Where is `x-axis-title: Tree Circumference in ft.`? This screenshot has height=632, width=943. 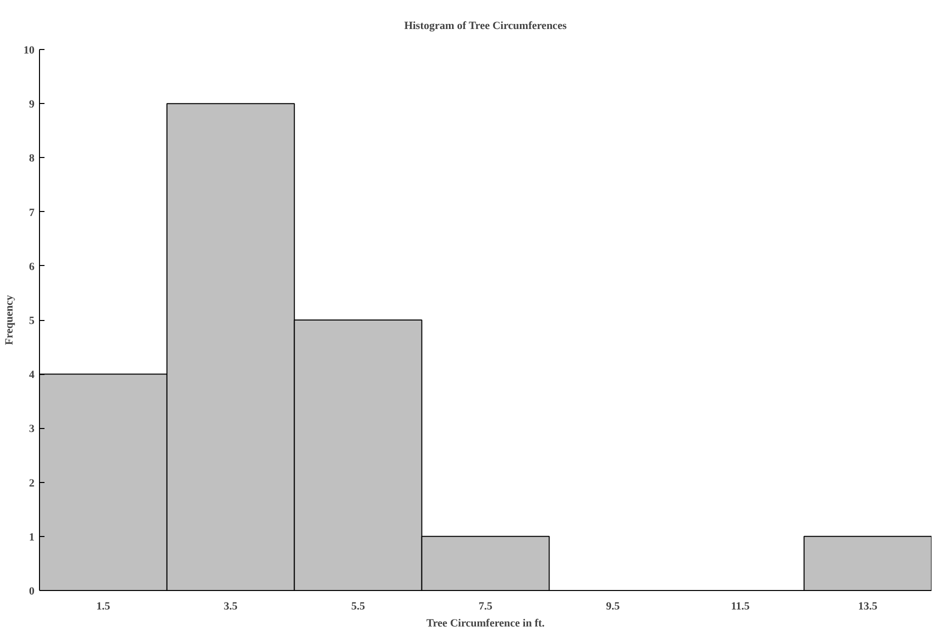 x-axis-title: Tree Circumference in ft. is located at coordinates (485, 624).